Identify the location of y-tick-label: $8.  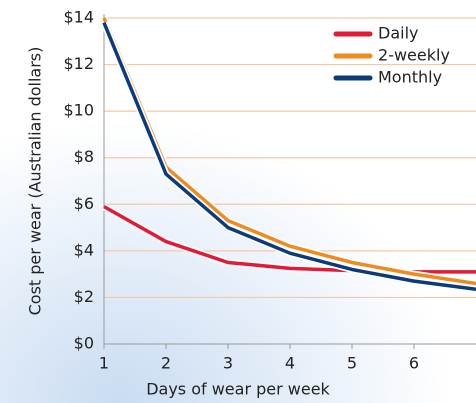
(84, 156).